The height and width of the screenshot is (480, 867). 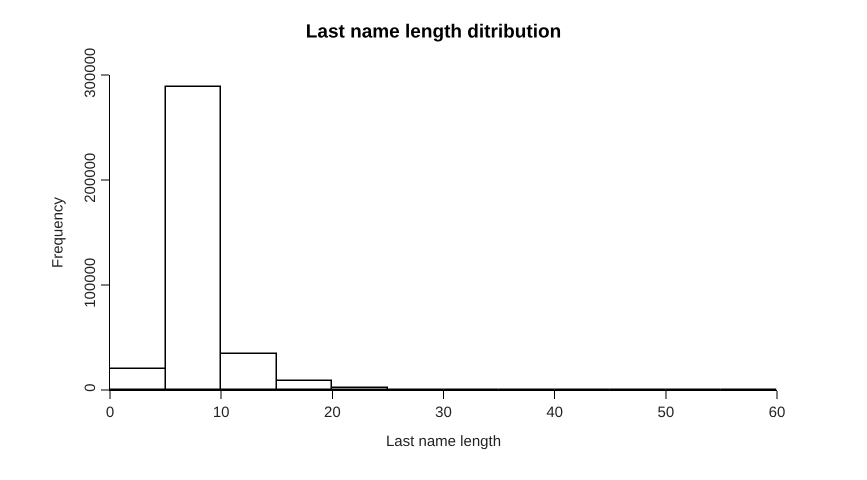 What do you see at coordinates (555, 412) in the screenshot?
I see `x-tick-label: 40` at bounding box center [555, 412].